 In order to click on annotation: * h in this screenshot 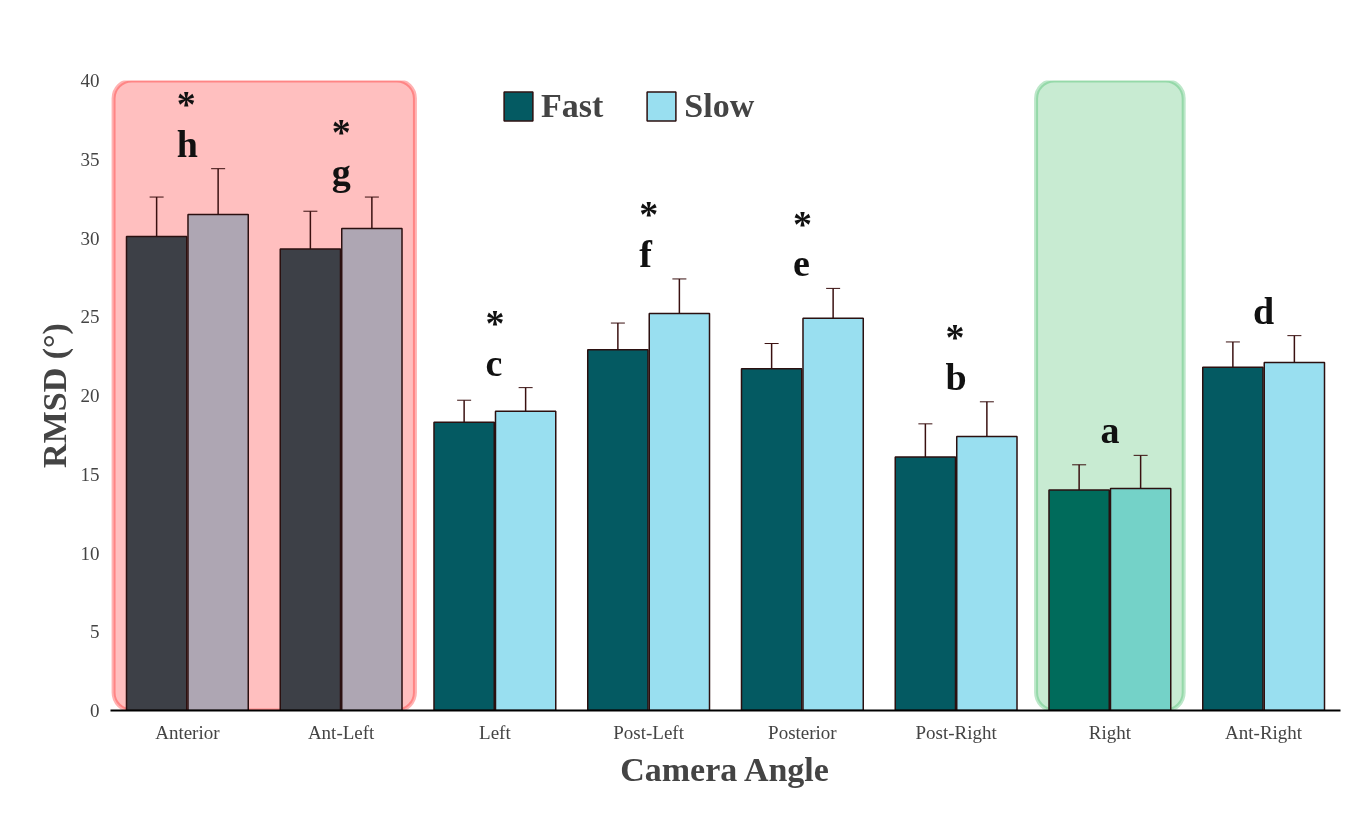, I will do `click(187, 123)`.